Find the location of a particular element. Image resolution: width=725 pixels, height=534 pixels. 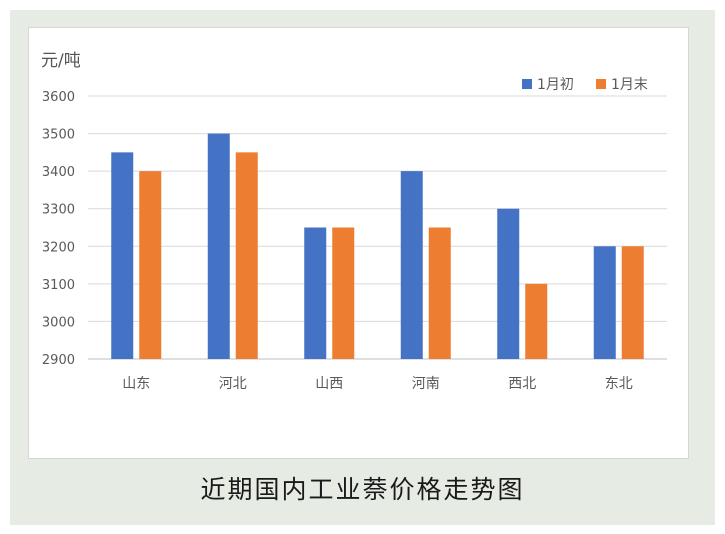

y-axis-label: 元/吨 is located at coordinates (61, 61).